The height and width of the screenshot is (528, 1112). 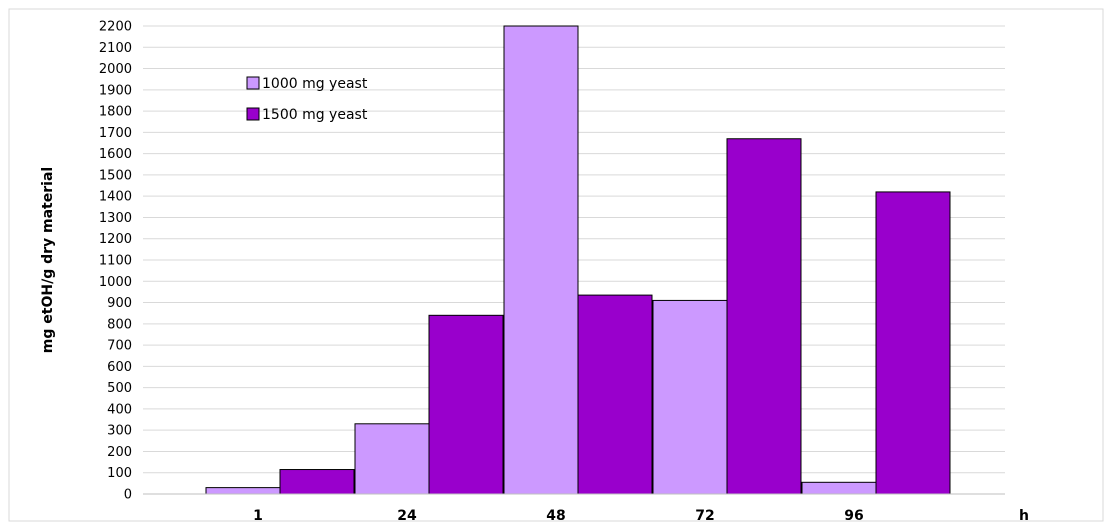 What do you see at coordinates (115, 239) in the screenshot?
I see `y-tick-label: 1200` at bounding box center [115, 239].